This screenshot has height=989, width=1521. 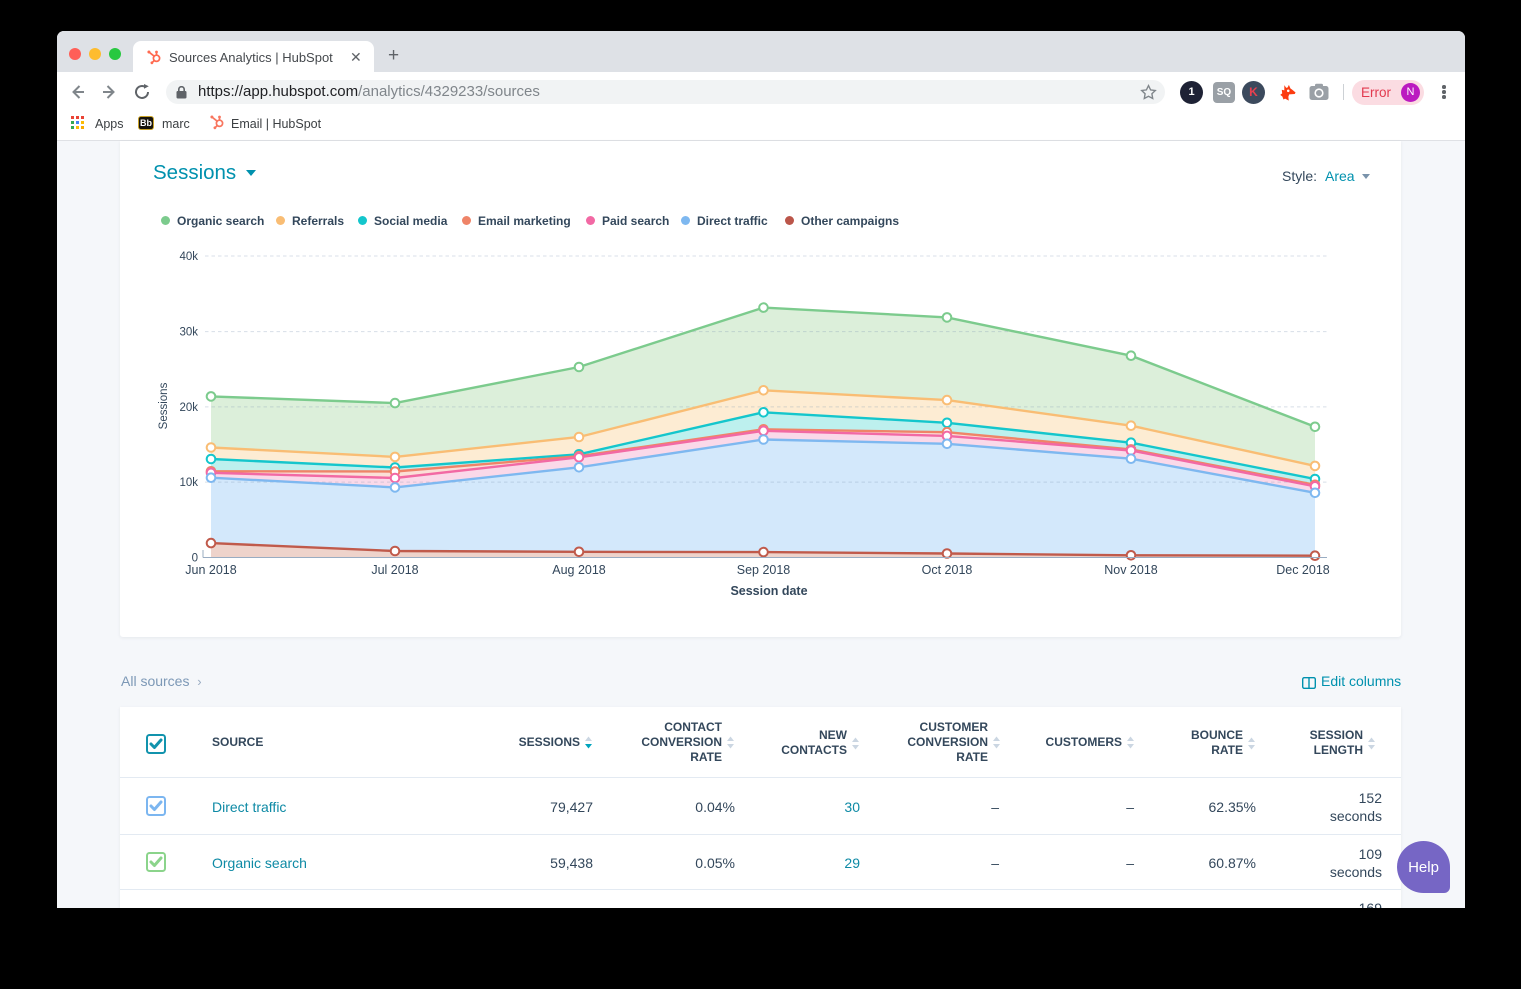 I want to click on svg-text: 10k, so click(x=188, y=483).